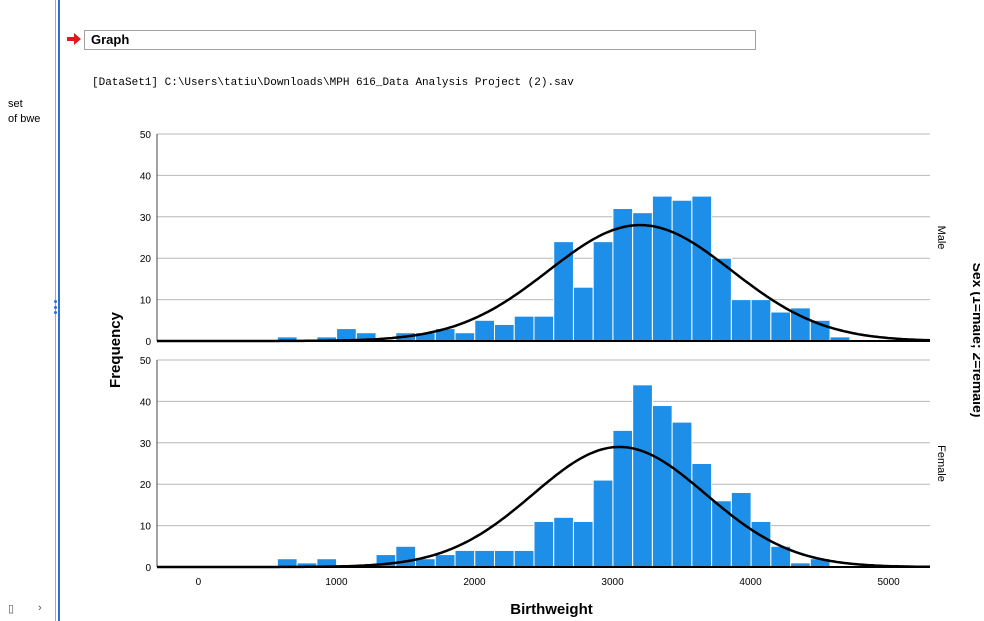 Image resolution: width=984 pixels, height=621 pixels. Describe the element at coordinates (29, 310) in the screenshot. I see `navigation-tree-pane: set of bwe ▯ ›` at that location.